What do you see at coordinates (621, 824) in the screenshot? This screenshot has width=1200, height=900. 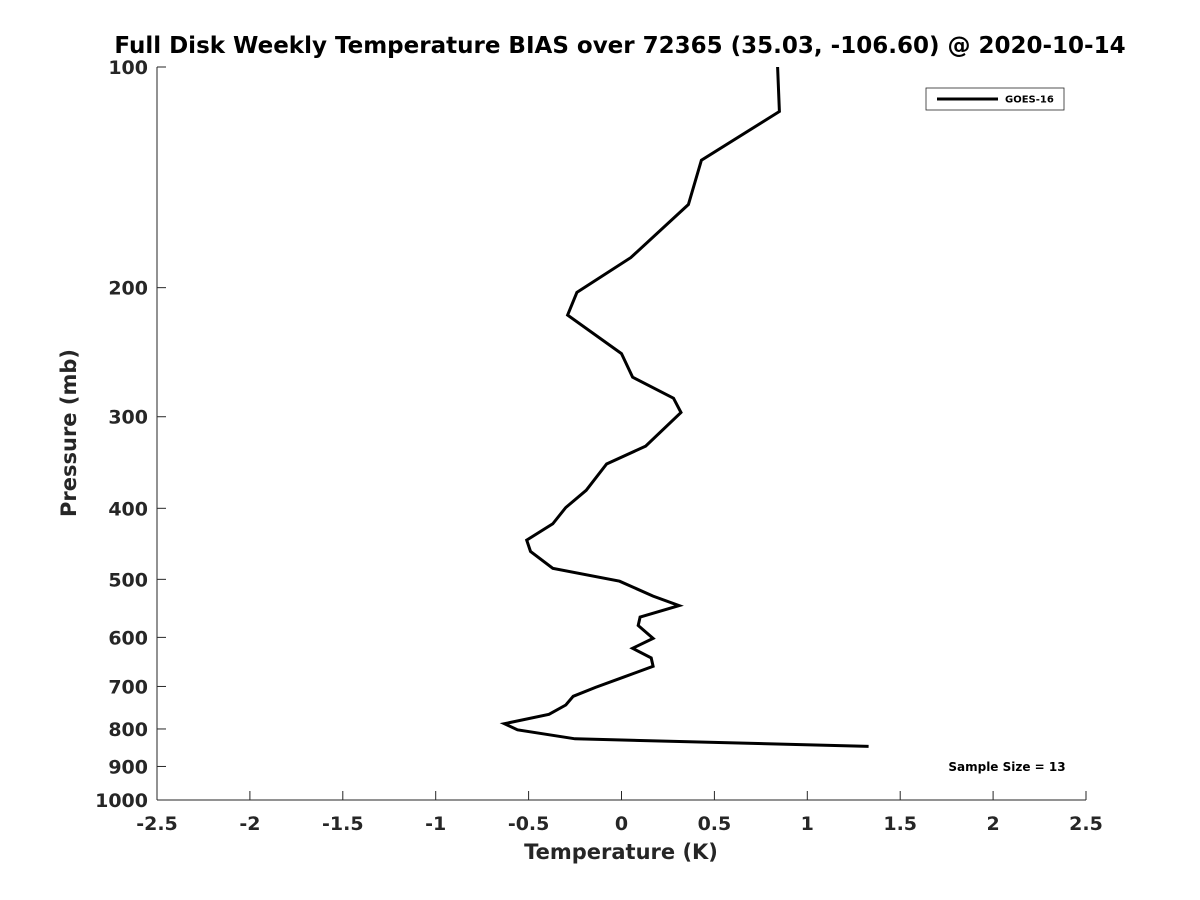 I see `x-tick-label: 0` at bounding box center [621, 824].